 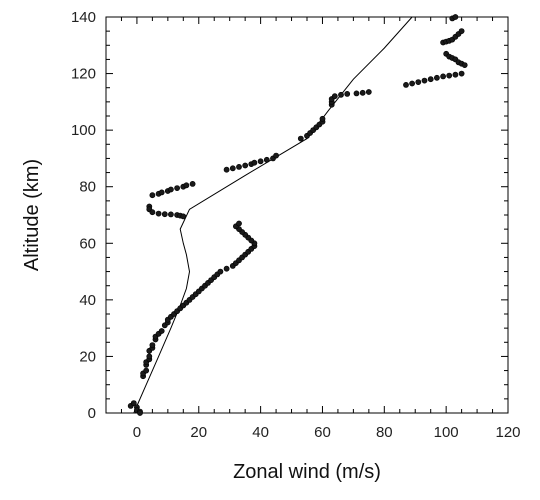 What do you see at coordinates (83, 215) in the screenshot?
I see `y-tick-labels: 0 20 40 60 80 100 120 140` at bounding box center [83, 215].